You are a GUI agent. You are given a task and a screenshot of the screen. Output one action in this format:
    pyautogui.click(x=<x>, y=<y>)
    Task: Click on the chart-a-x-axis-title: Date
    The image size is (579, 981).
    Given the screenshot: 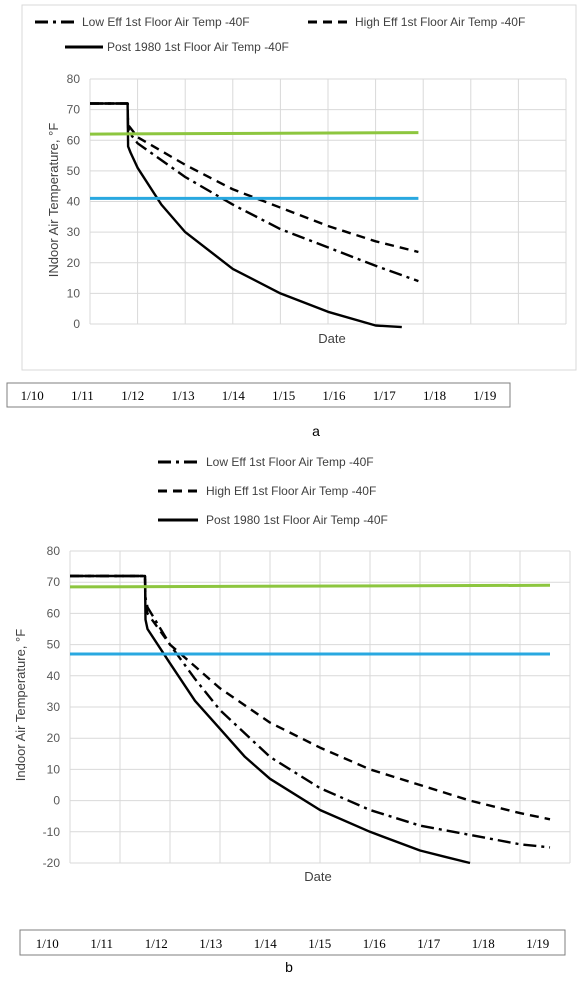 What is the action you would take?
    pyautogui.click(x=331, y=338)
    